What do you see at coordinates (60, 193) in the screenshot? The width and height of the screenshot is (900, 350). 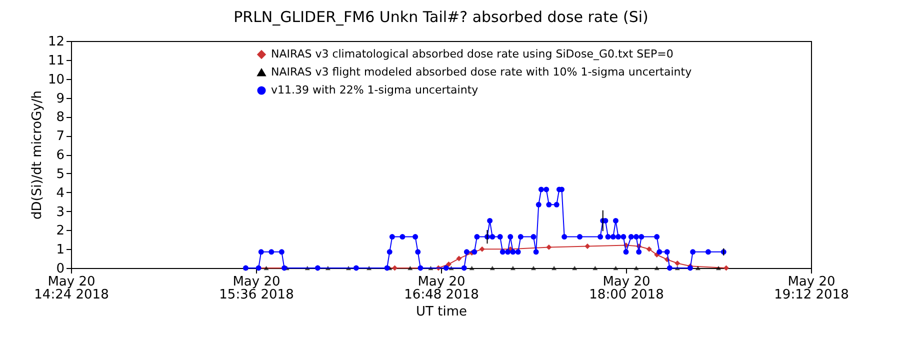 I see `y-tick-label: 4` at bounding box center [60, 193].